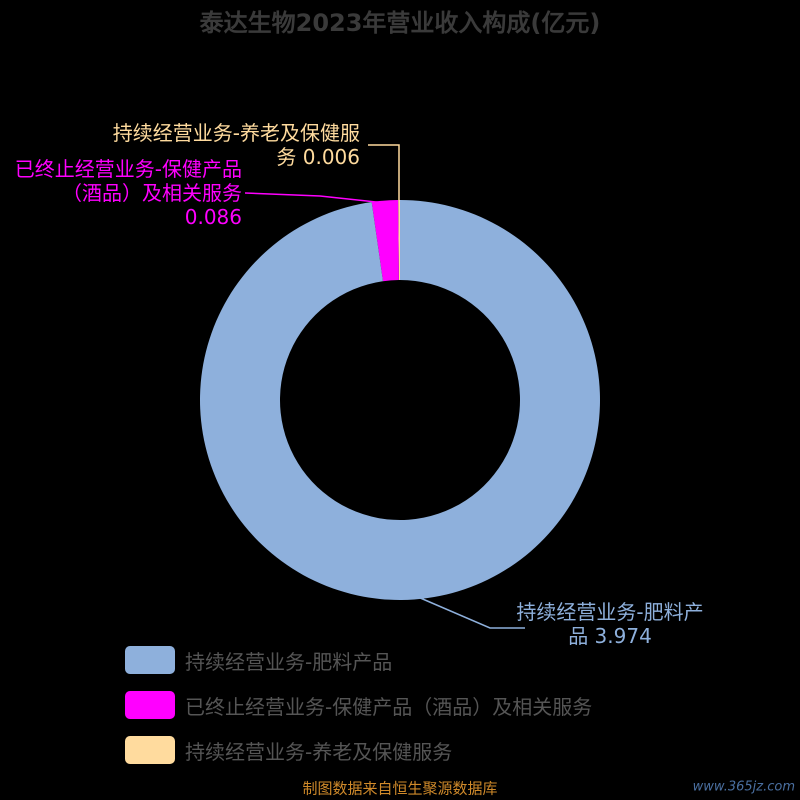  I want to click on label-name: 已终止经营业务-保健产品（酒品）及相关服务, so click(128, 181).